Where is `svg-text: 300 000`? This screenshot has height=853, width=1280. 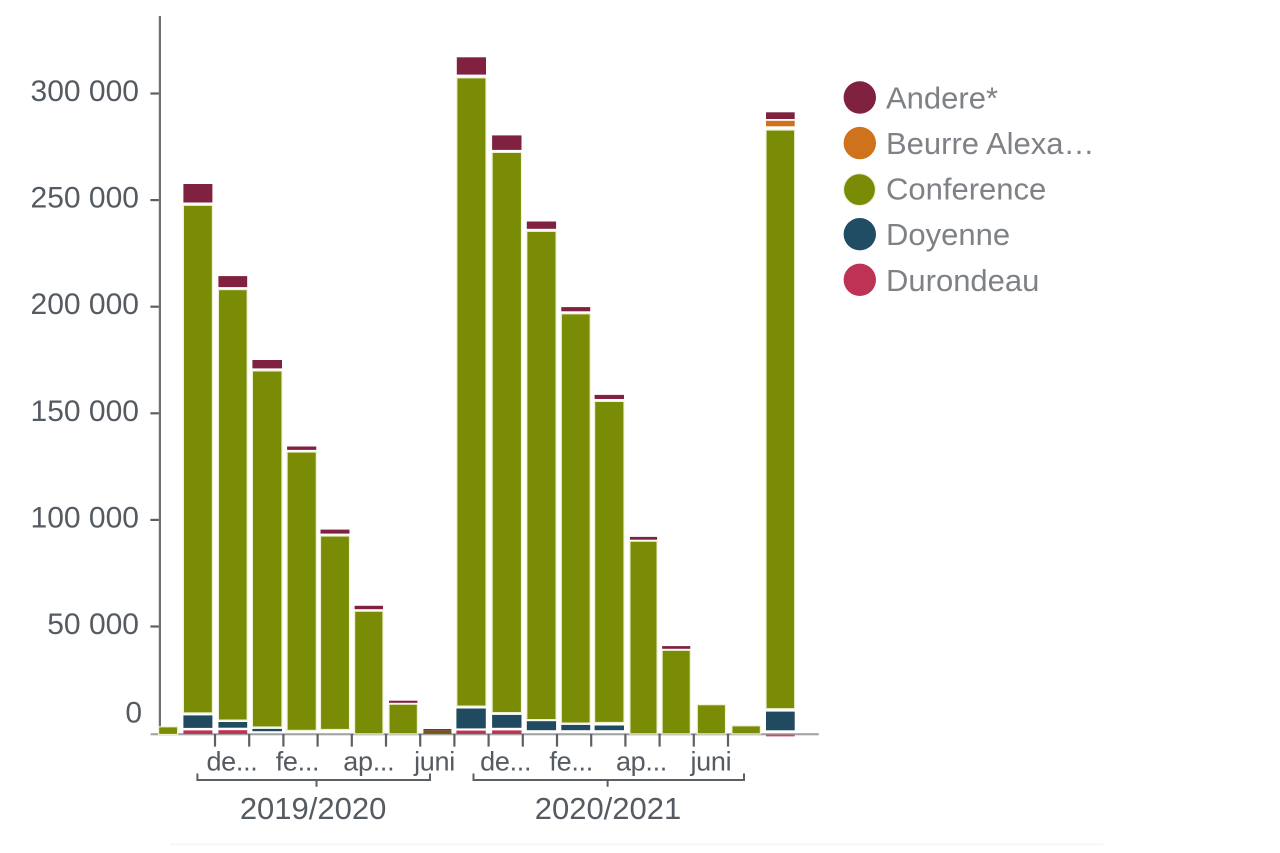 svg-text: 300 000 is located at coordinates (85, 91).